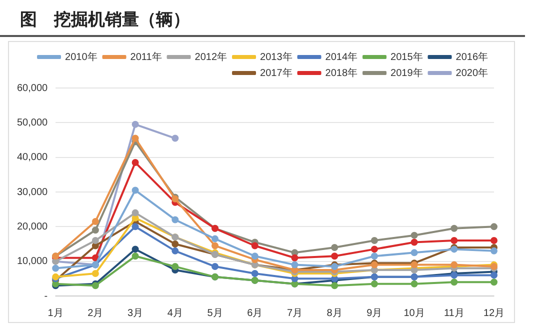 The height and width of the screenshot is (329, 535). What do you see at coordinates (32, 262) in the screenshot?
I see `y-tick-label: 10,000` at bounding box center [32, 262].